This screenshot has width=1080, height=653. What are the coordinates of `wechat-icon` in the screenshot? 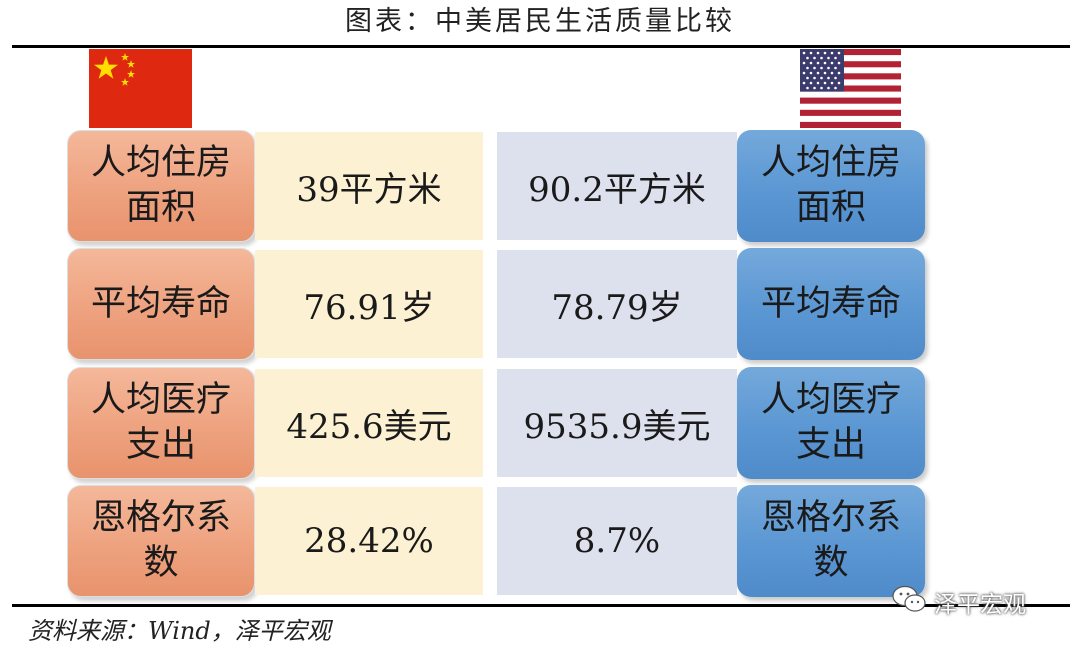 It's located at (909, 602).